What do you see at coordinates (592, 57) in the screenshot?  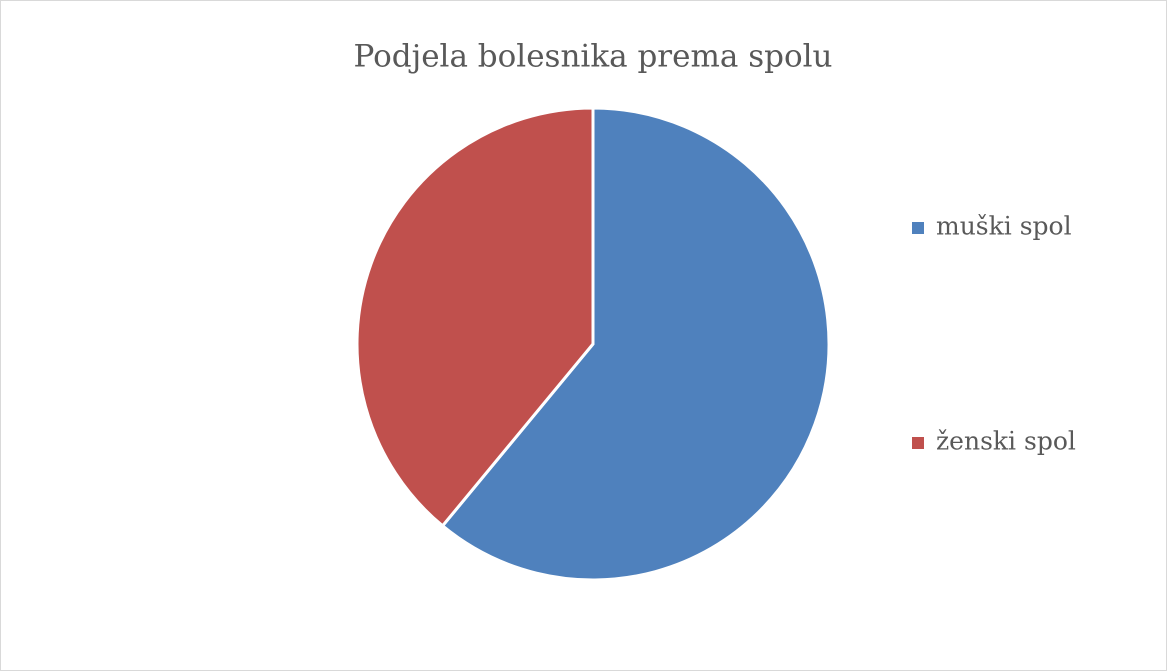 I see `chart-title: Podjela bolesnika prema spolu` at bounding box center [592, 57].